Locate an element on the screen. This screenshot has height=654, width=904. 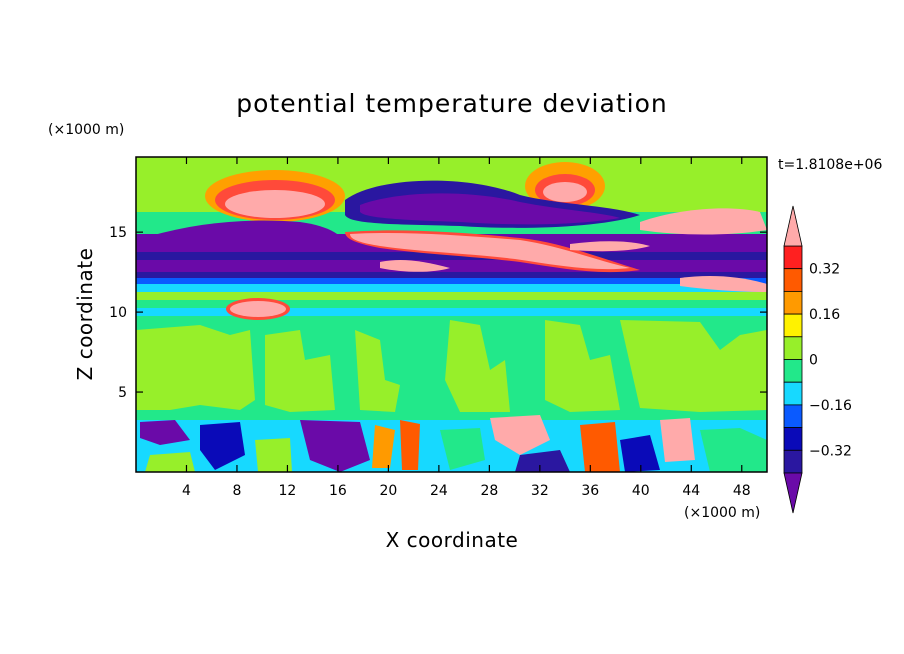
y-tick-label: 15 is located at coordinates (118, 233).